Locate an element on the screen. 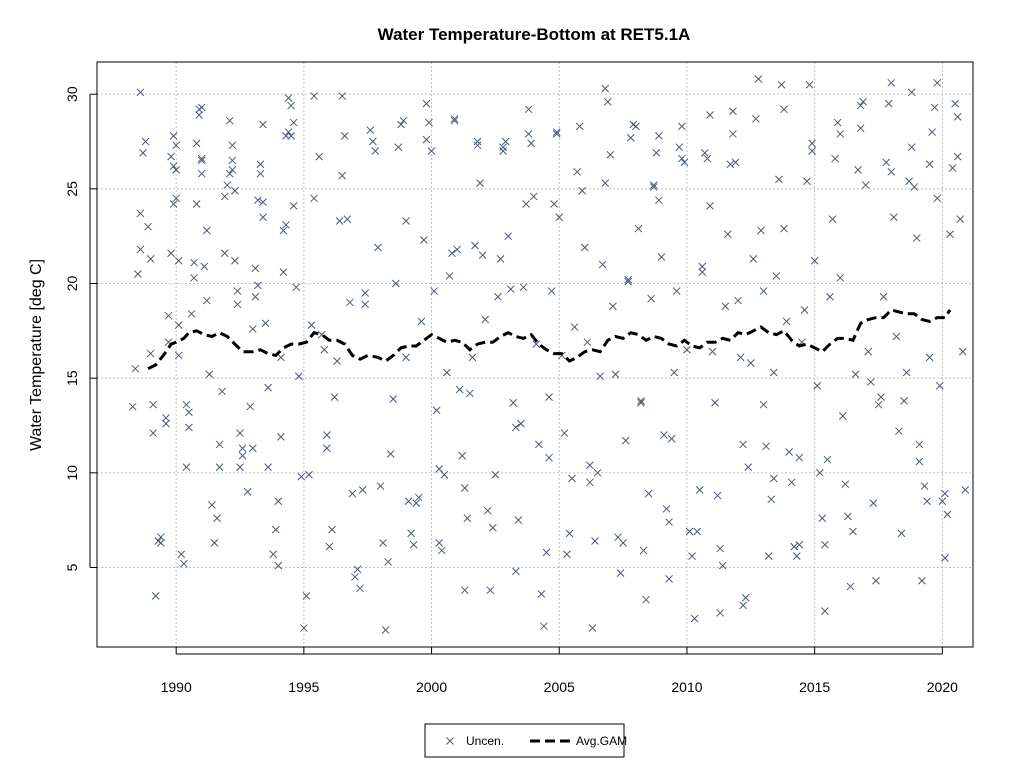  y-tick-label: 25 is located at coordinates (72, 189).